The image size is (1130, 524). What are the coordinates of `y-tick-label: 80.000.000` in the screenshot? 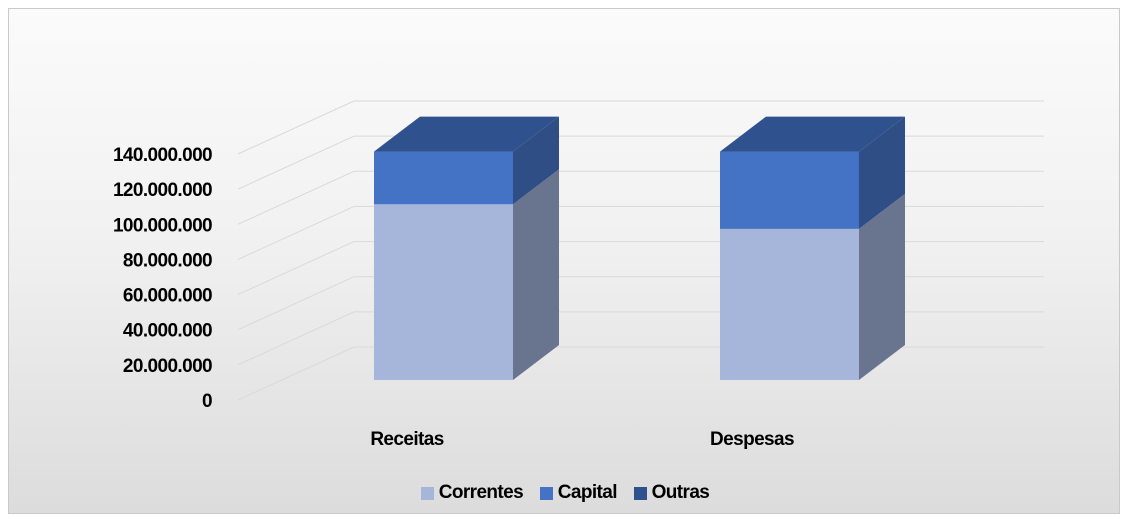 It's located at (167, 260).